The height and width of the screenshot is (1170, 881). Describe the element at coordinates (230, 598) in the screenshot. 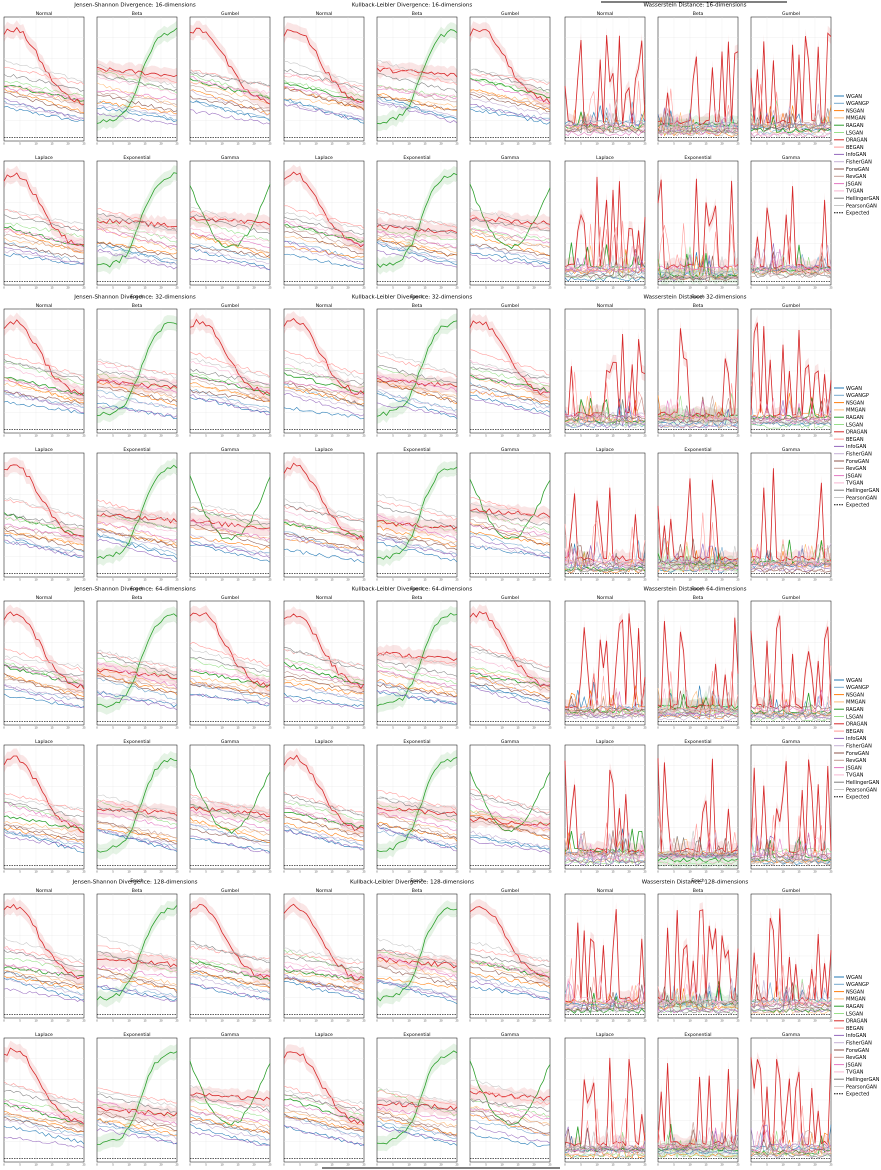

I see `panel-title: Gumbel` at that location.